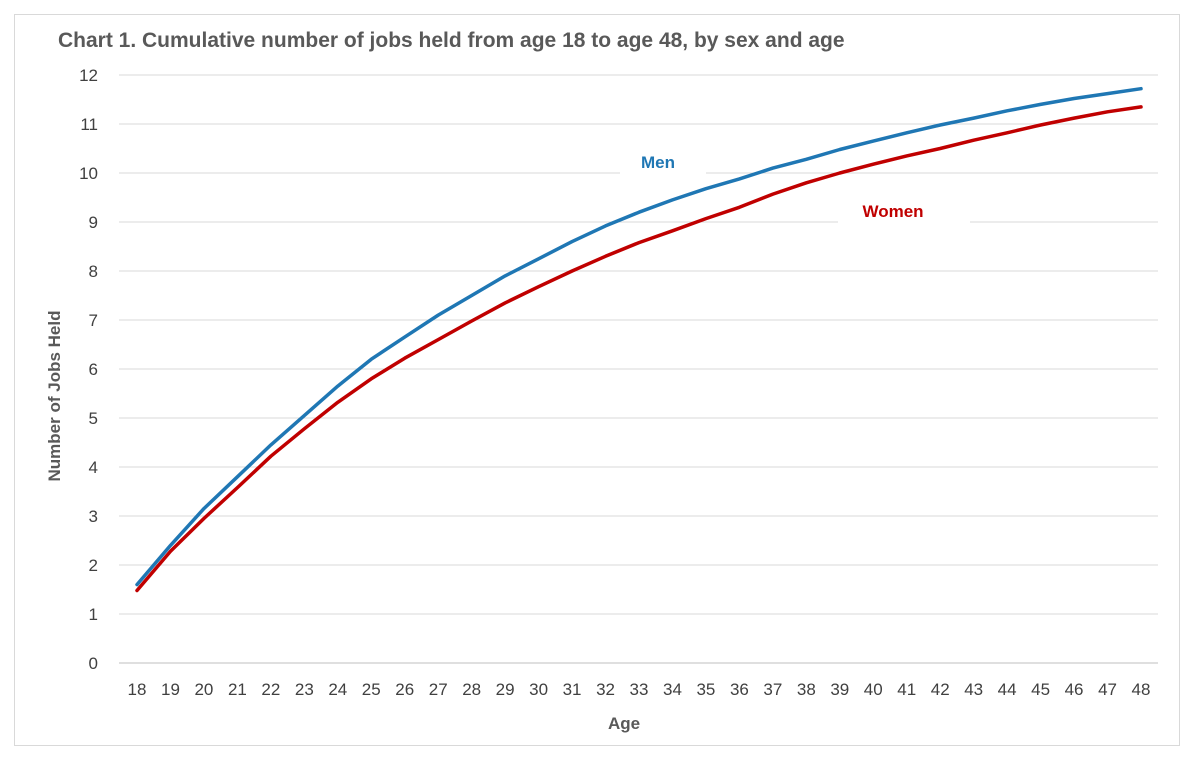 The image size is (1192, 761). What do you see at coordinates (795, 186) in the screenshot?
I see `series-labels: Men Women` at bounding box center [795, 186].